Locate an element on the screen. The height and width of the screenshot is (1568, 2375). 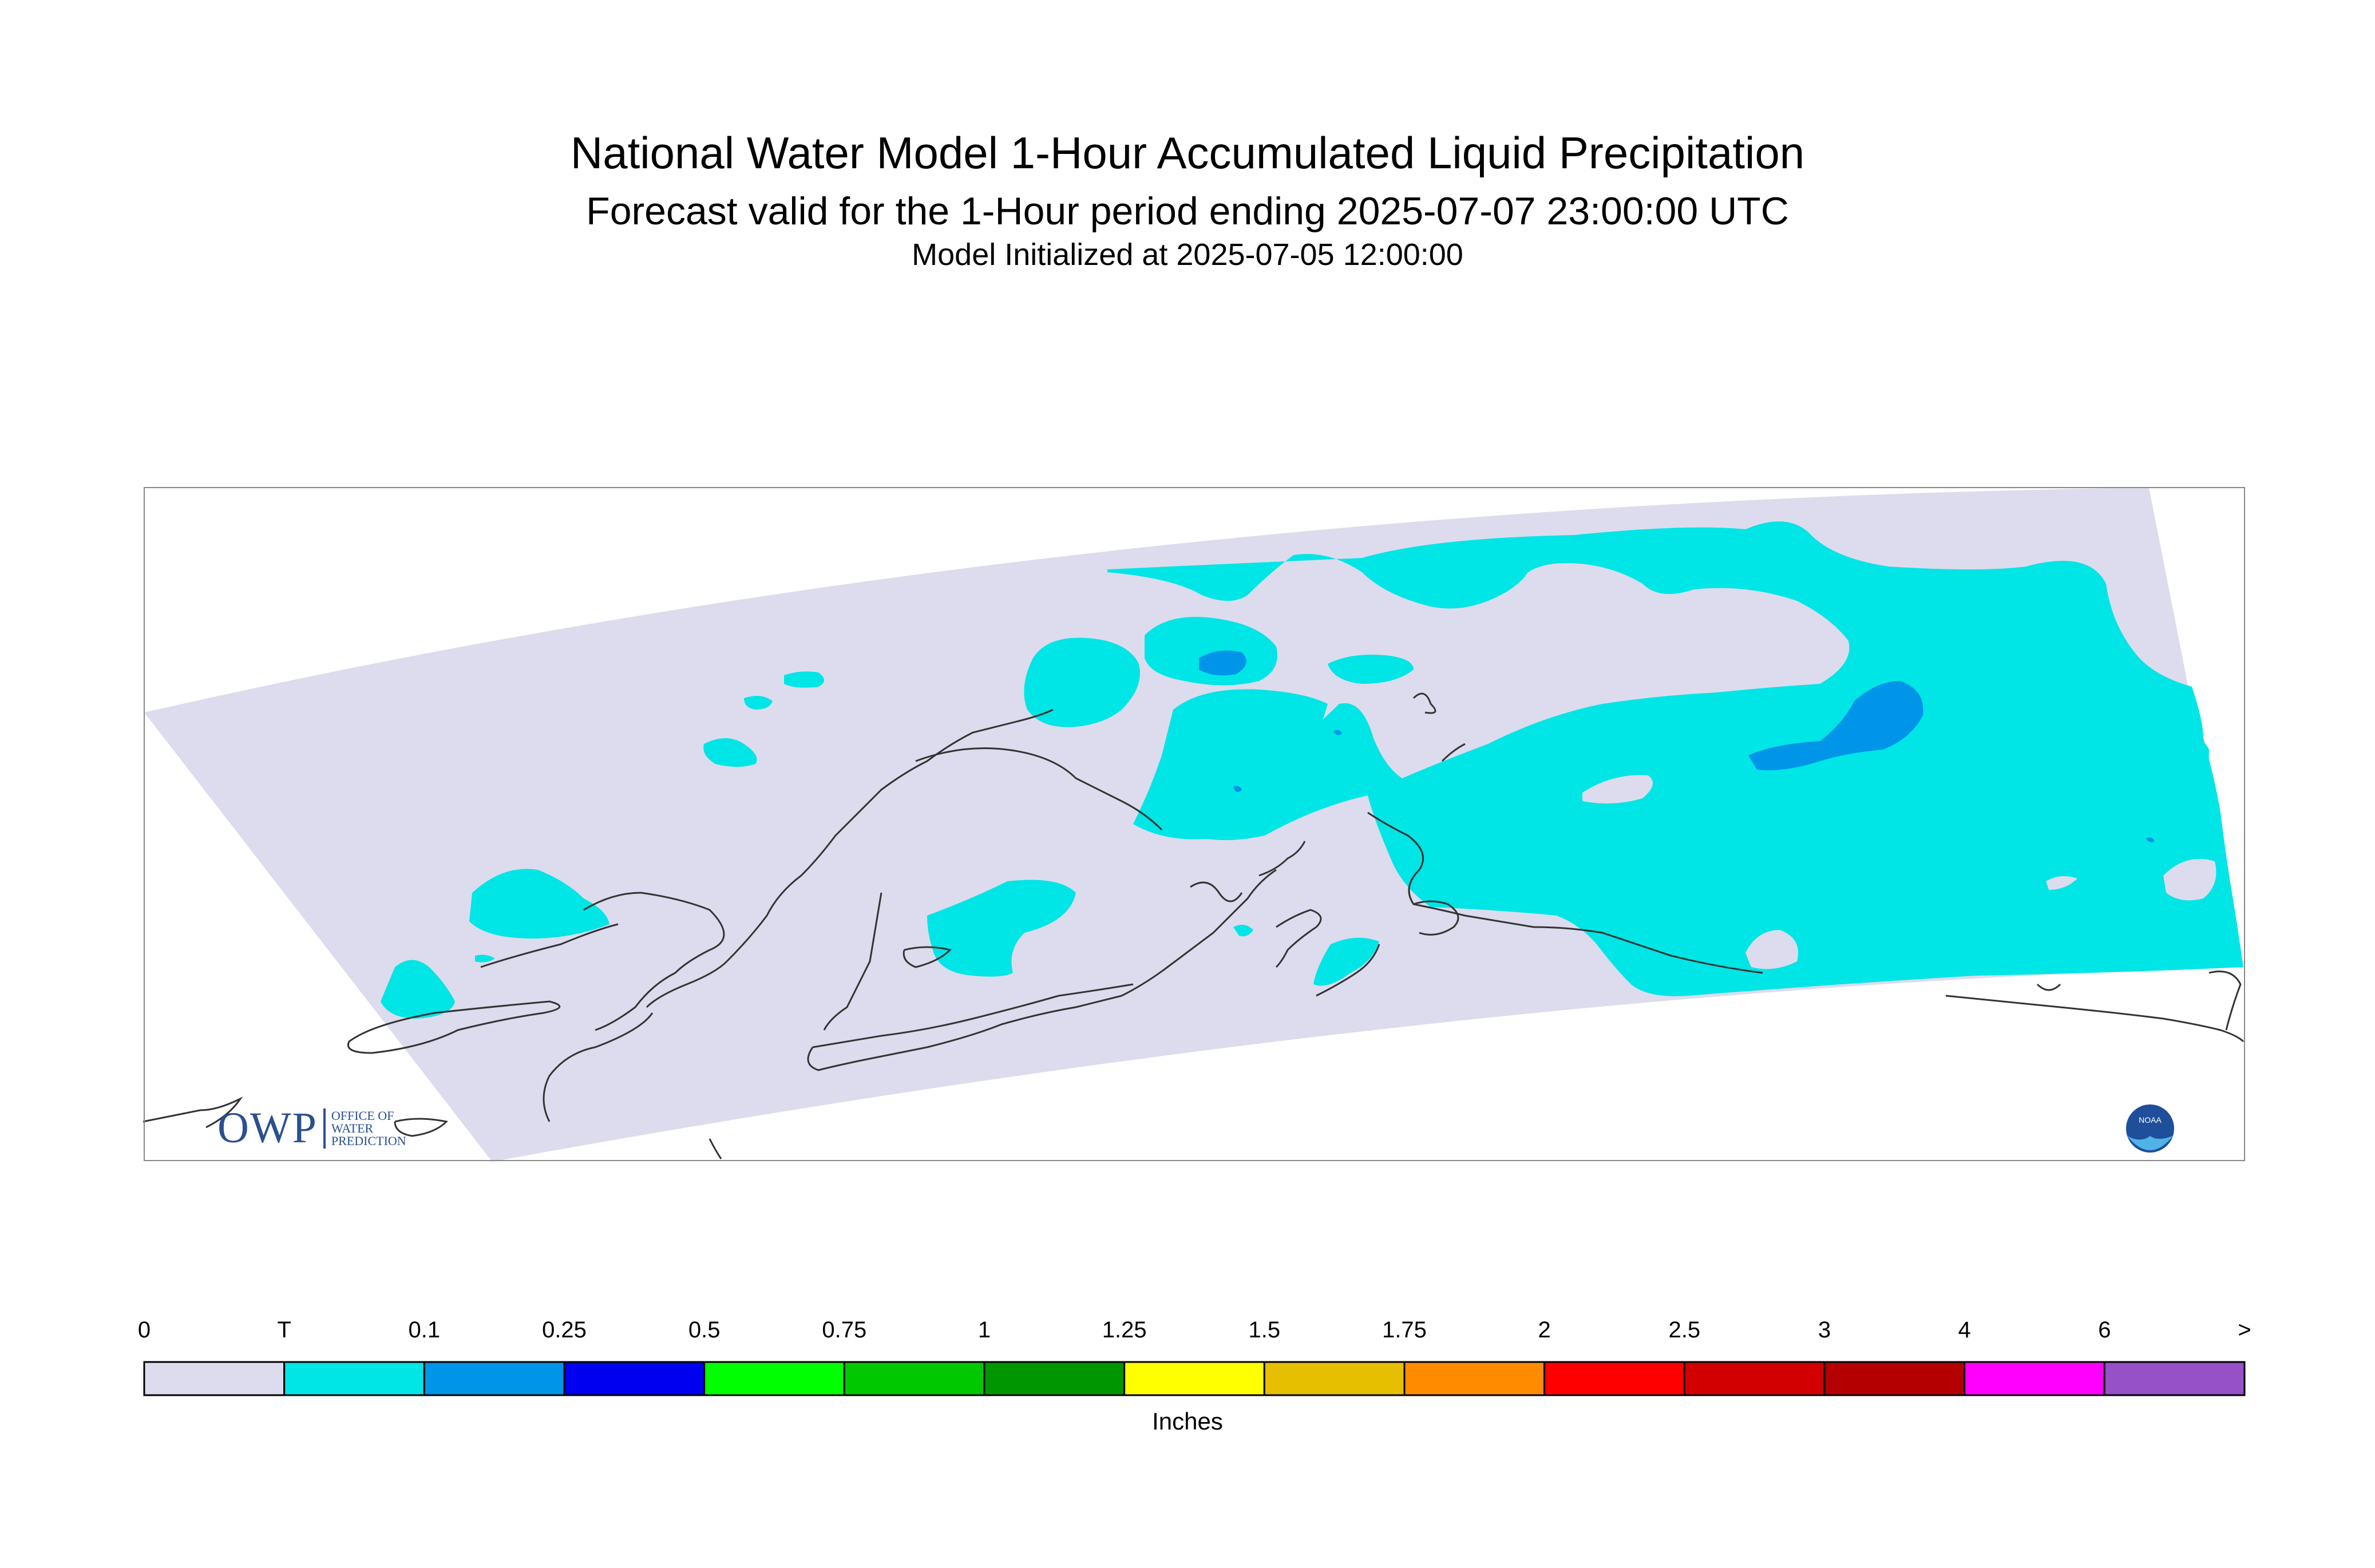
noaa-label: NOAA is located at coordinates (2150, 1119).